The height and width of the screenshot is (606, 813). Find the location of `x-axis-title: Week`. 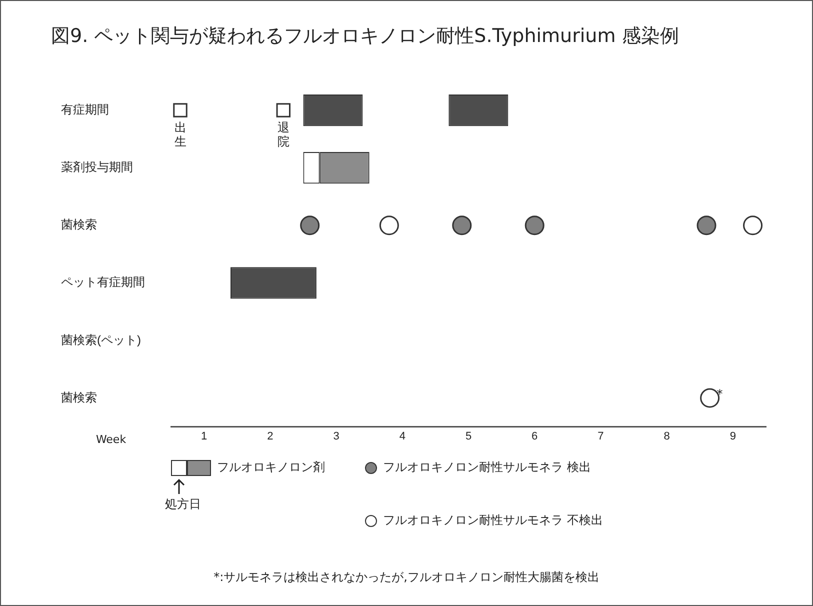

x-axis-title: Week is located at coordinates (111, 439).